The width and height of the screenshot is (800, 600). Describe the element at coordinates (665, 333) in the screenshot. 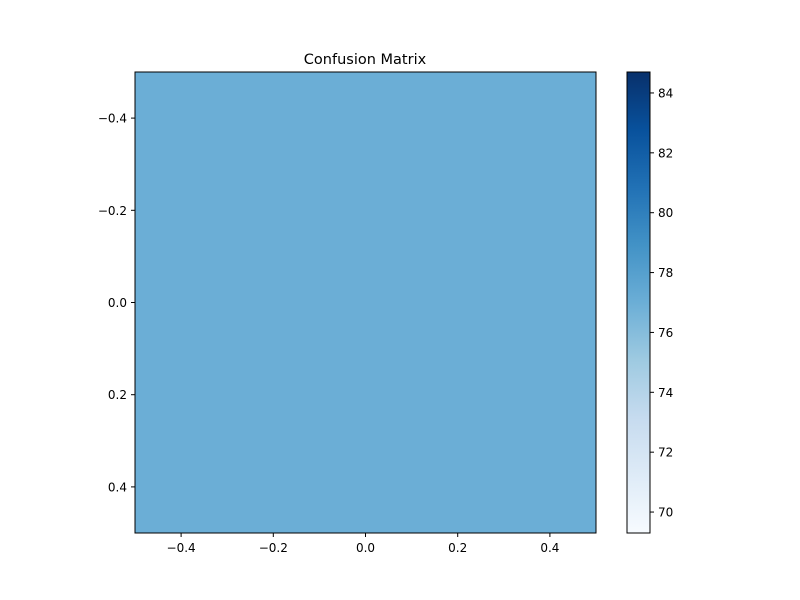

I see `colorbar-tick-label: 76` at that location.